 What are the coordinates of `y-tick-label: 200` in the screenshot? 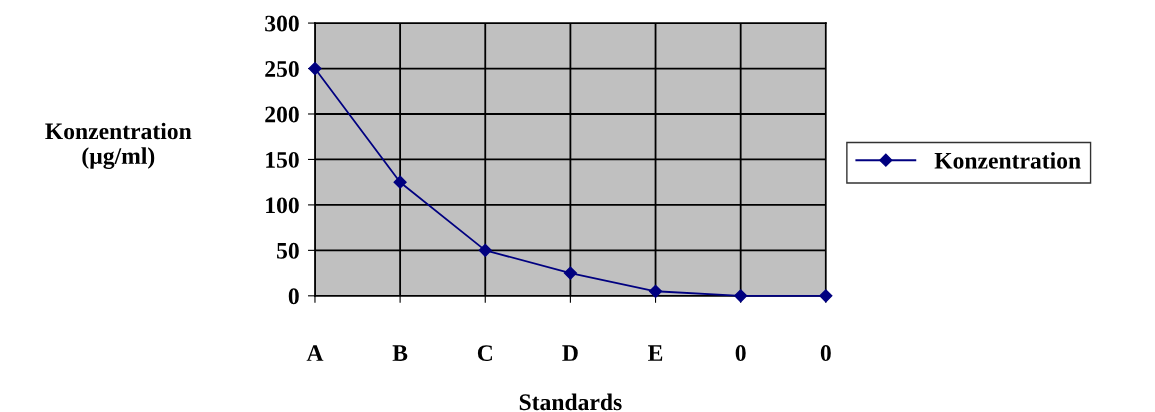 It's located at (282, 114).